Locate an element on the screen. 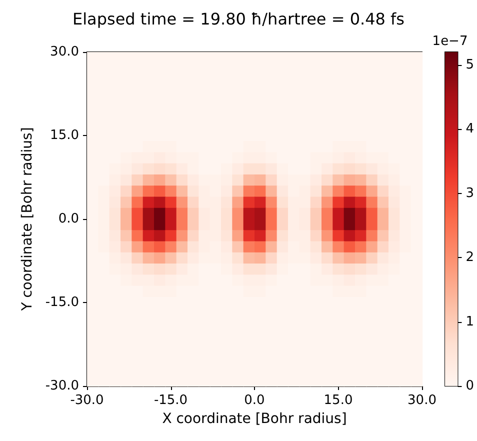  color-bar-label: 2 is located at coordinates (470, 258).